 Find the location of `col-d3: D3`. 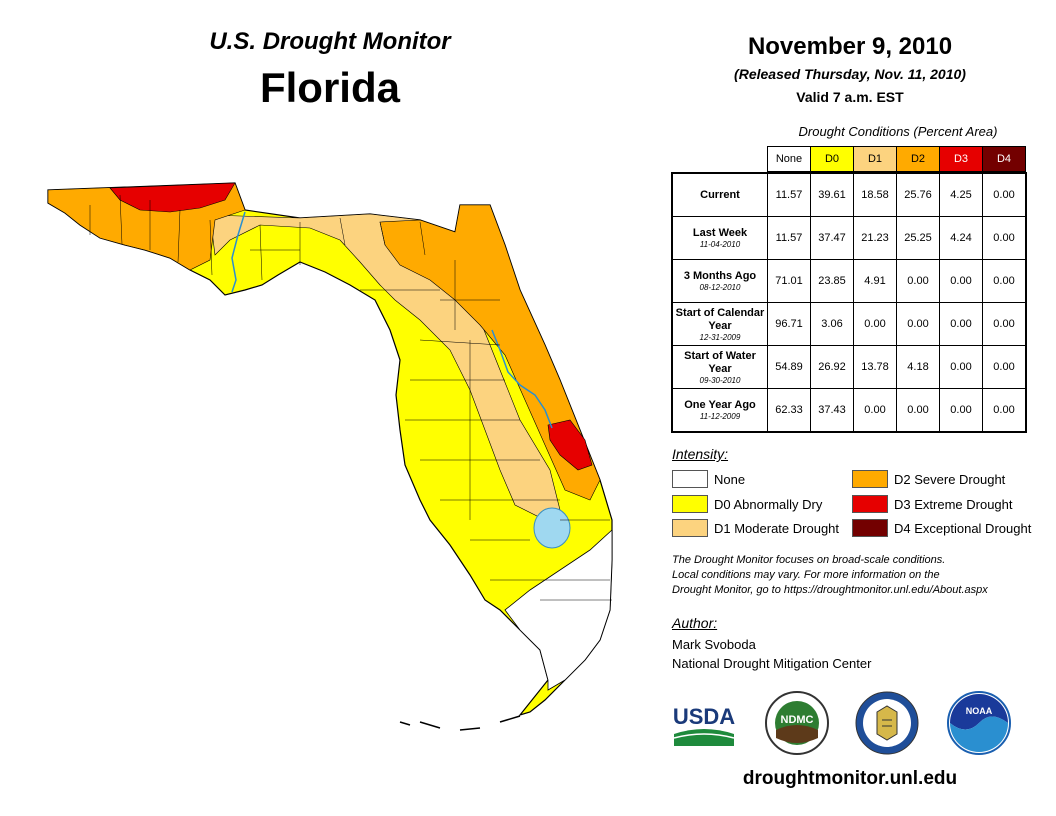

col-d3: D3 is located at coordinates (961, 159).